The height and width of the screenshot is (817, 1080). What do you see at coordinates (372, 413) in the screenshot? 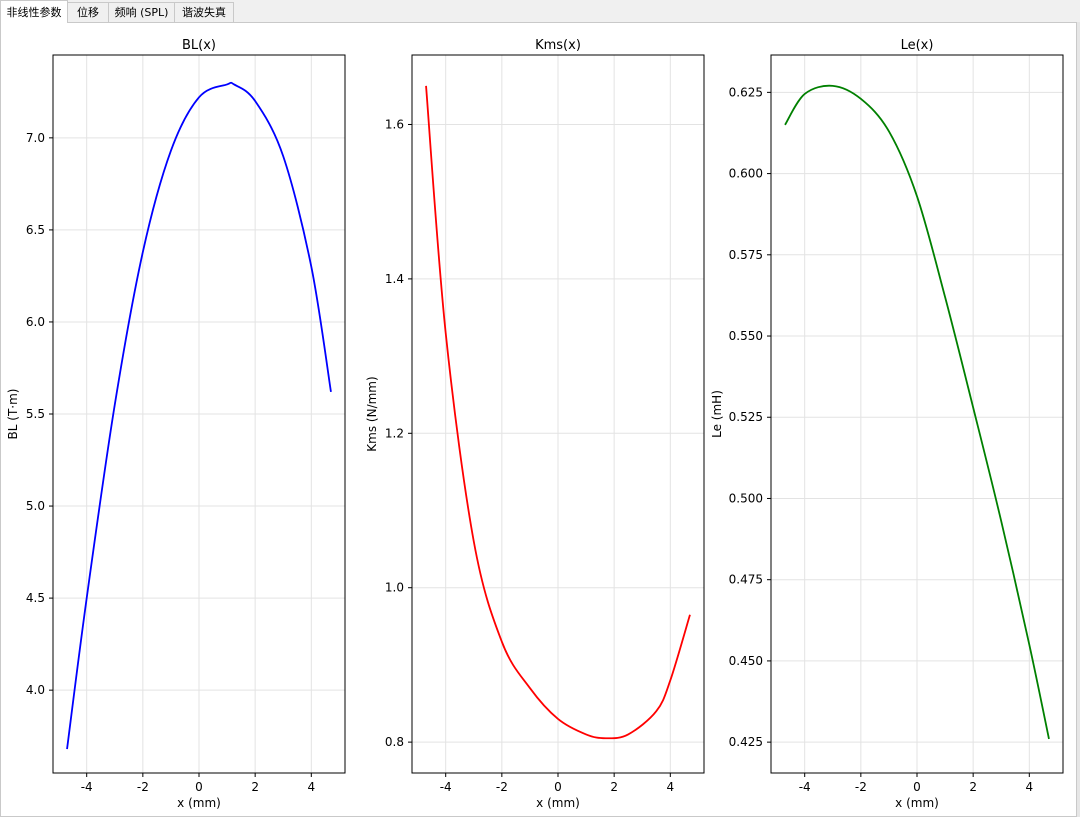
I see `chart-2-ylabel: Kms (N/mm)` at bounding box center [372, 413].